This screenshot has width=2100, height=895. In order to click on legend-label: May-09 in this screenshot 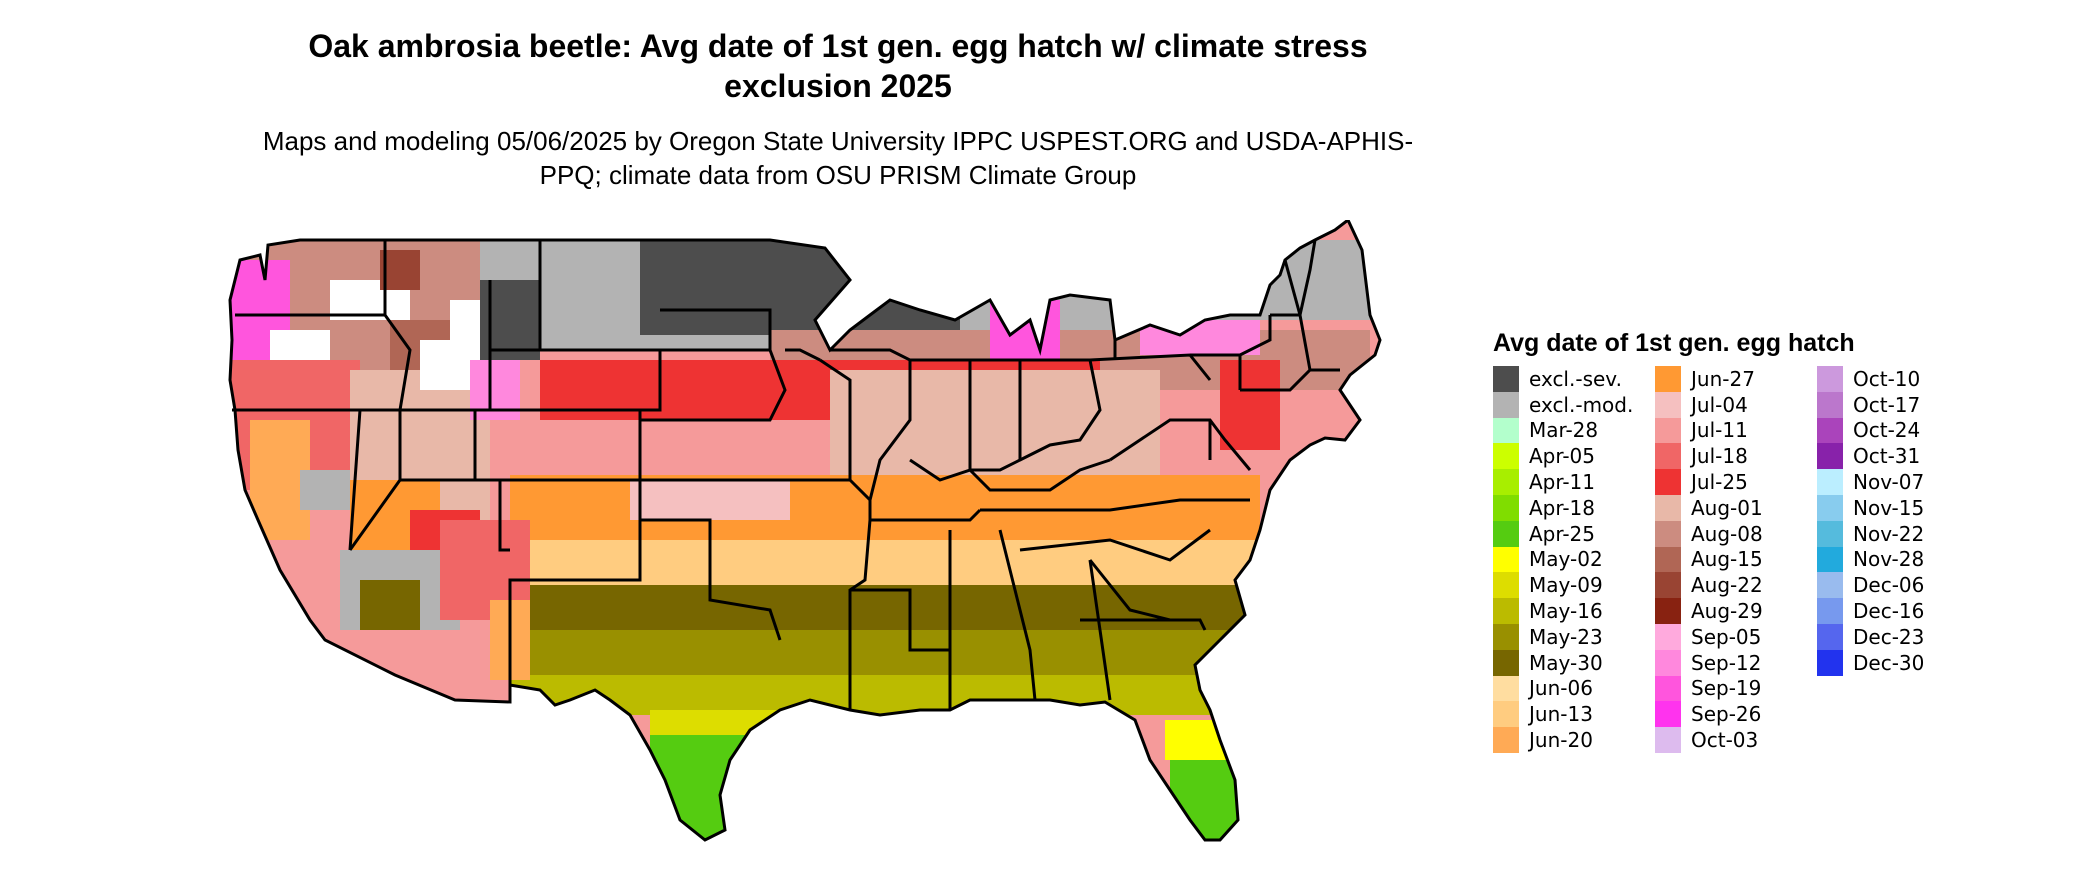, I will do `click(1566, 585)`.